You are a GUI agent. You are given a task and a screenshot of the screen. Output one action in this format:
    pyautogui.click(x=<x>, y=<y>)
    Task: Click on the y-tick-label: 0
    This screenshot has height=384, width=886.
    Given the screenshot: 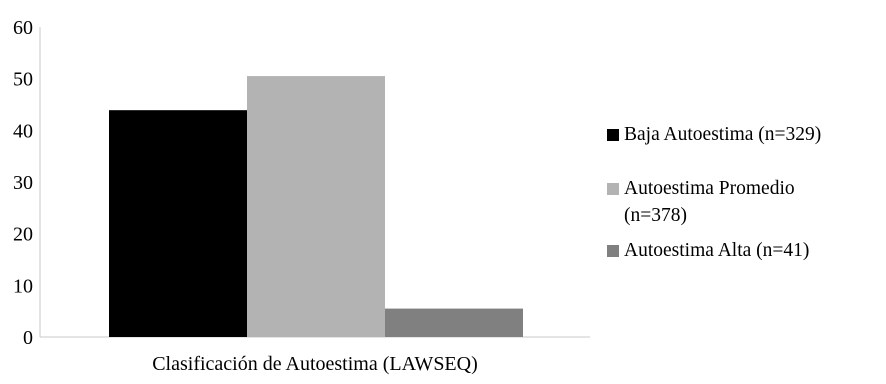 What is the action you would take?
    pyautogui.click(x=28, y=338)
    